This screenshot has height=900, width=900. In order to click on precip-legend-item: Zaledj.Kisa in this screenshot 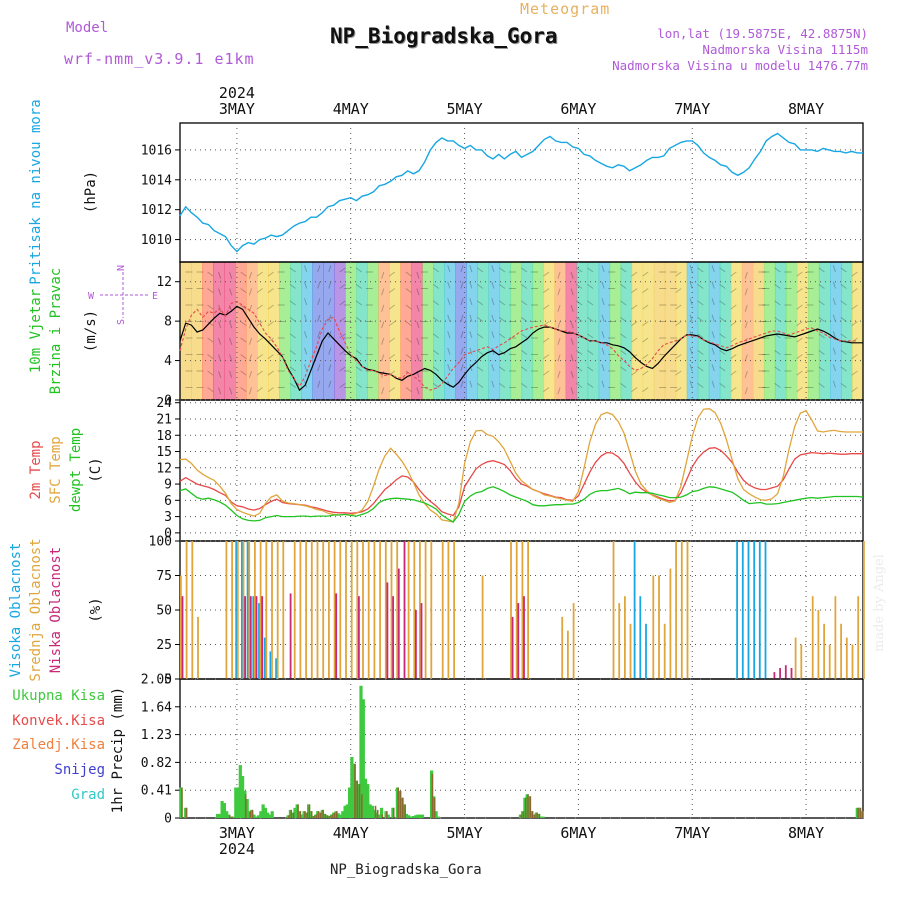, I will do `click(58, 745)`.